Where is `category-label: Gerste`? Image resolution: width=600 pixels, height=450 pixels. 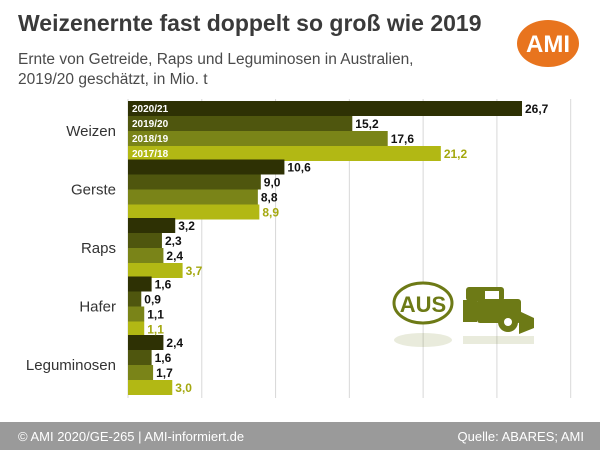
category-label: Gerste is located at coordinates (93, 190).